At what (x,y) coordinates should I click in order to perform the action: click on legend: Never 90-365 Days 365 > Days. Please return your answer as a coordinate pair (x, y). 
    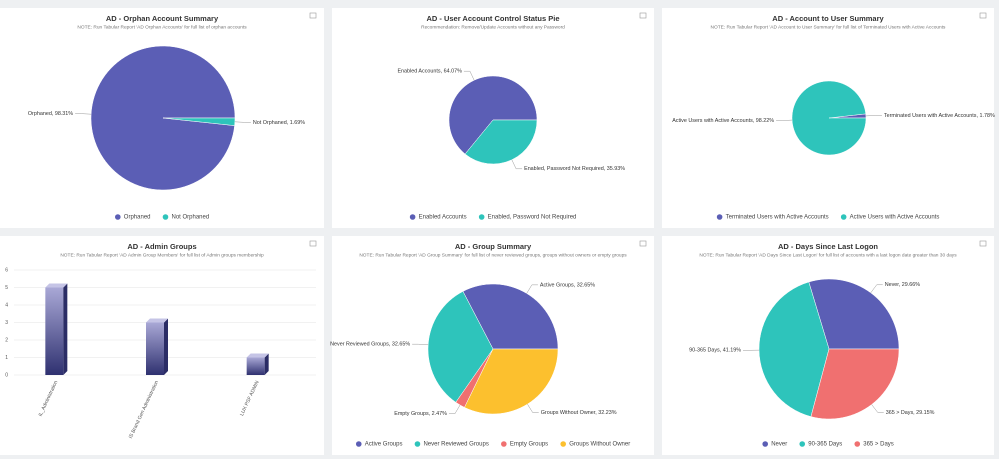
    Looking at the image, I should click on (828, 444).